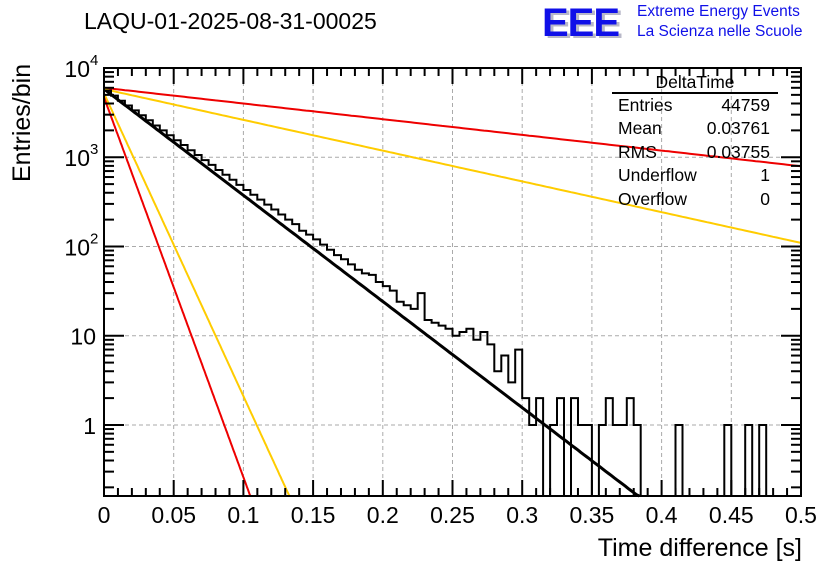 This screenshot has width=836, height=572. Describe the element at coordinates (695, 105) in the screenshot. I see `stats-row-entries: Entries 44759` at that location.